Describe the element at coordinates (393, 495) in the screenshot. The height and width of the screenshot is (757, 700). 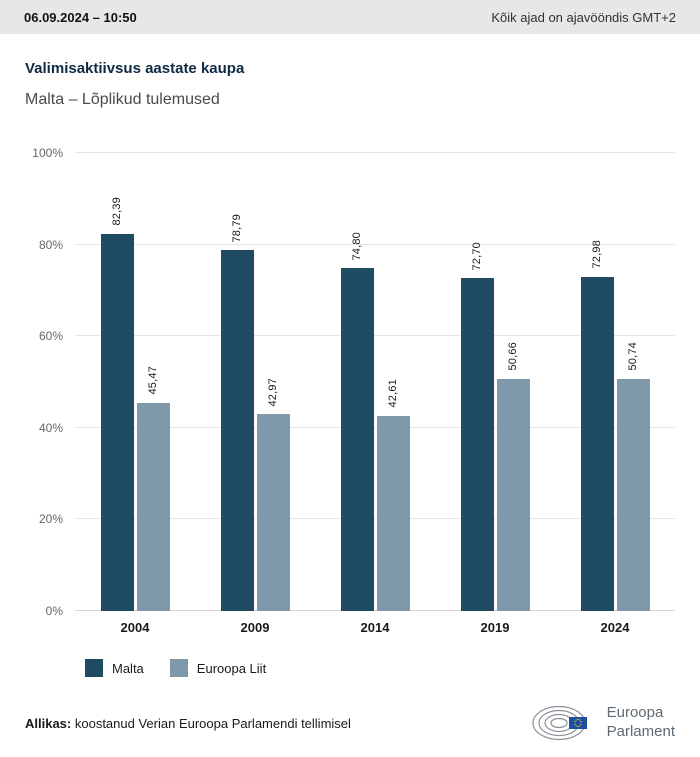
I see `bar-euroopa-liit-2014: 42,61` at that location.